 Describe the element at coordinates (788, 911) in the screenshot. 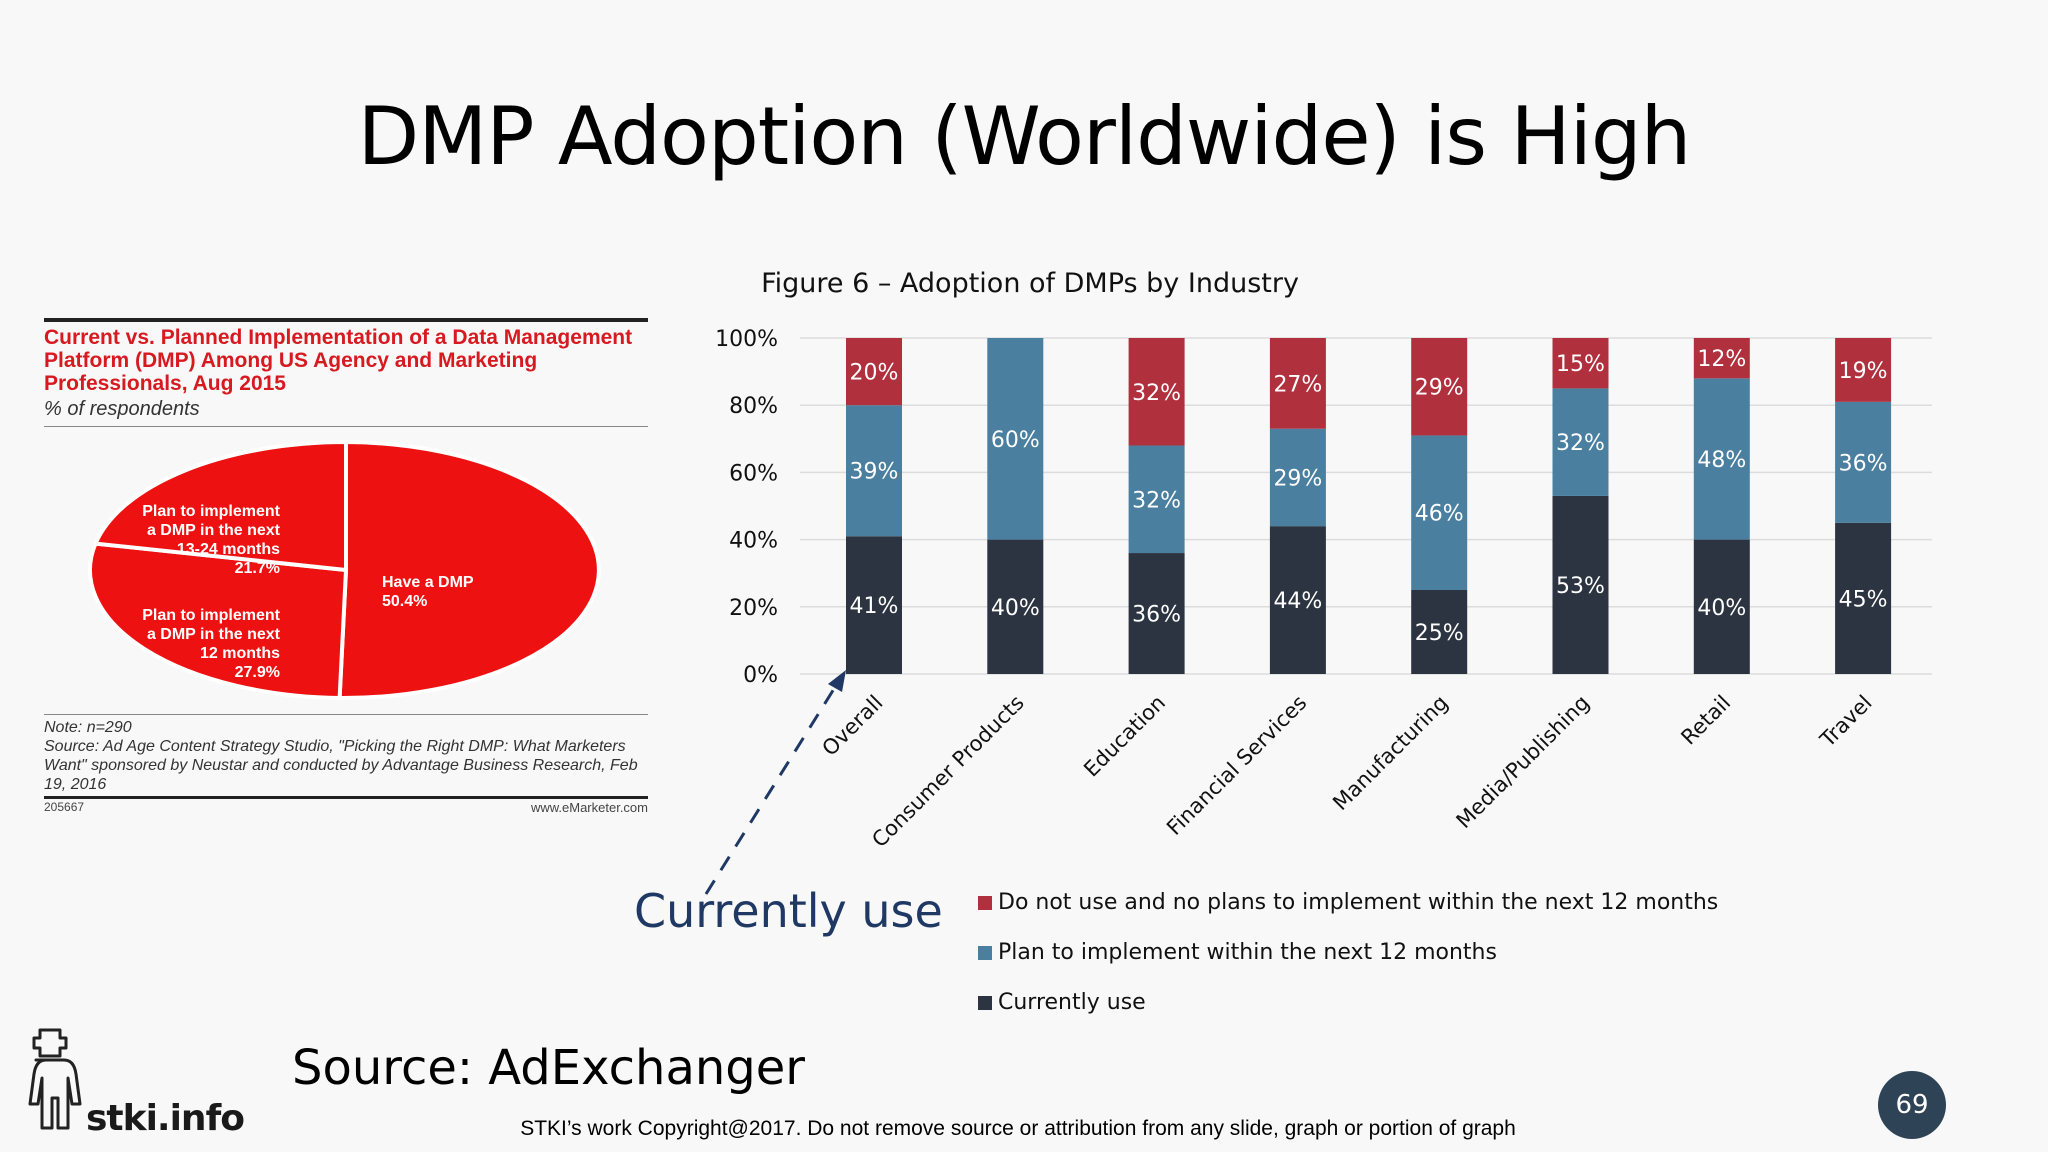

I see `currently-use-callout: Currently use` at that location.